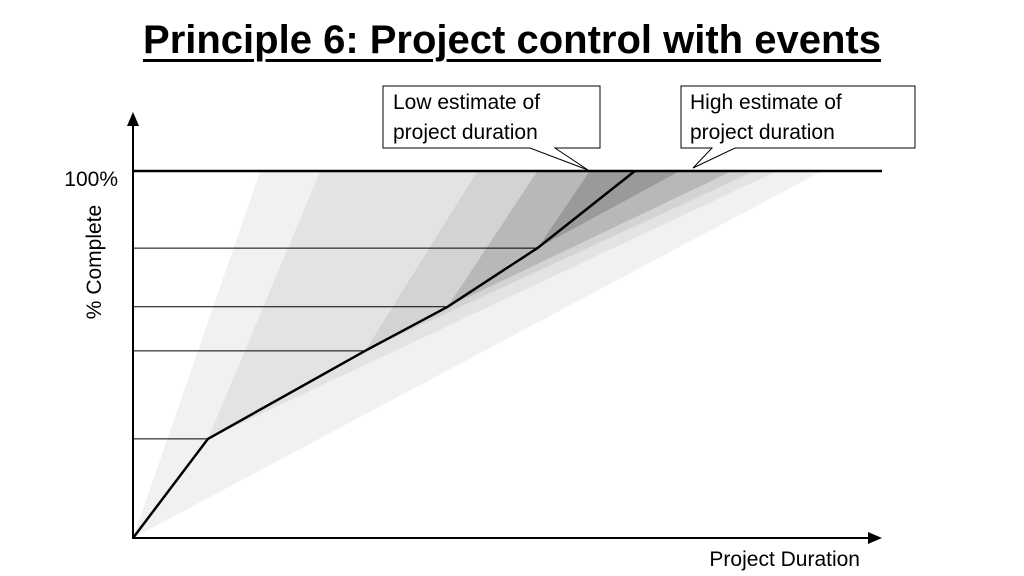 The image size is (1024, 576). I want to click on high-callout-line1: High estimate of, so click(766, 102).